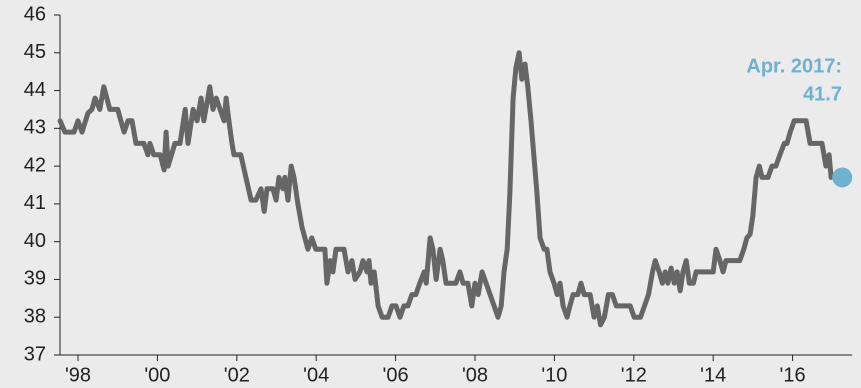 This screenshot has height=388, width=861. I want to click on highlight-dot, so click(842, 177).